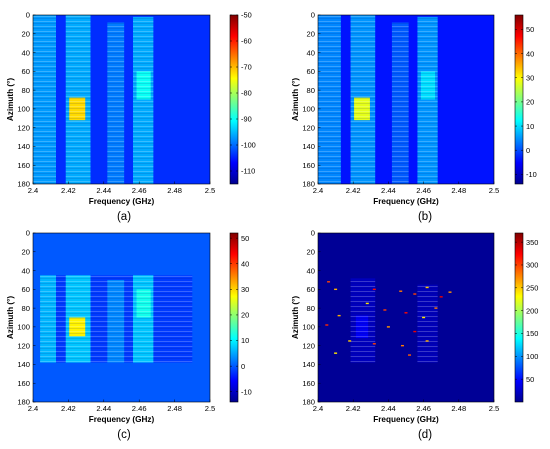 Image resolution: width=550 pixels, height=449 pixels. Describe the element at coordinates (245, 263) in the screenshot. I see `colorbar-tick-label: 40` at that location.